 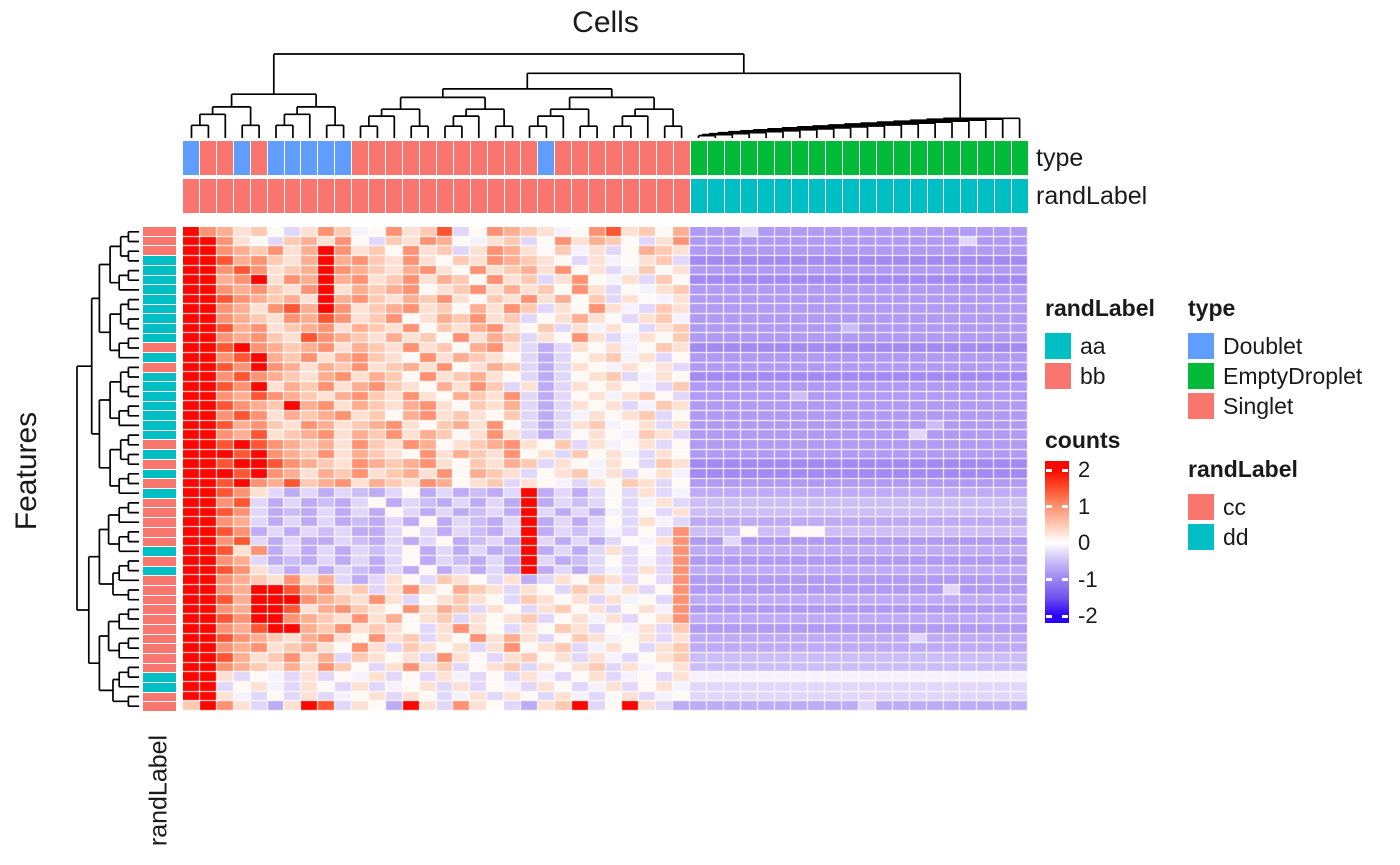 I want to click on legend-item-cc: cc, so click(x=1294, y=507).